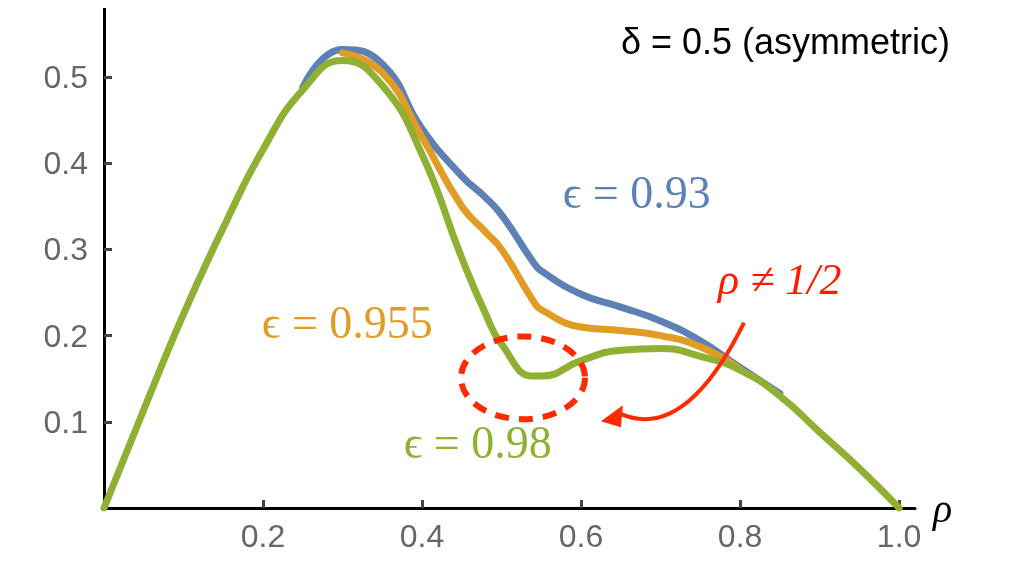 This screenshot has width=1033, height=564. Describe the element at coordinates (477, 443) in the screenshot. I see `series-label: ϵ = 0.98` at that location.